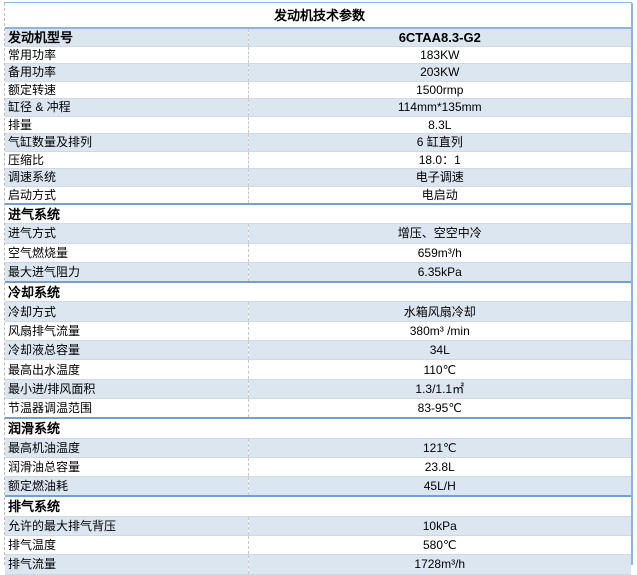 This screenshot has height=575, width=637. I want to click on row-value: 电子调速, so click(439, 177).